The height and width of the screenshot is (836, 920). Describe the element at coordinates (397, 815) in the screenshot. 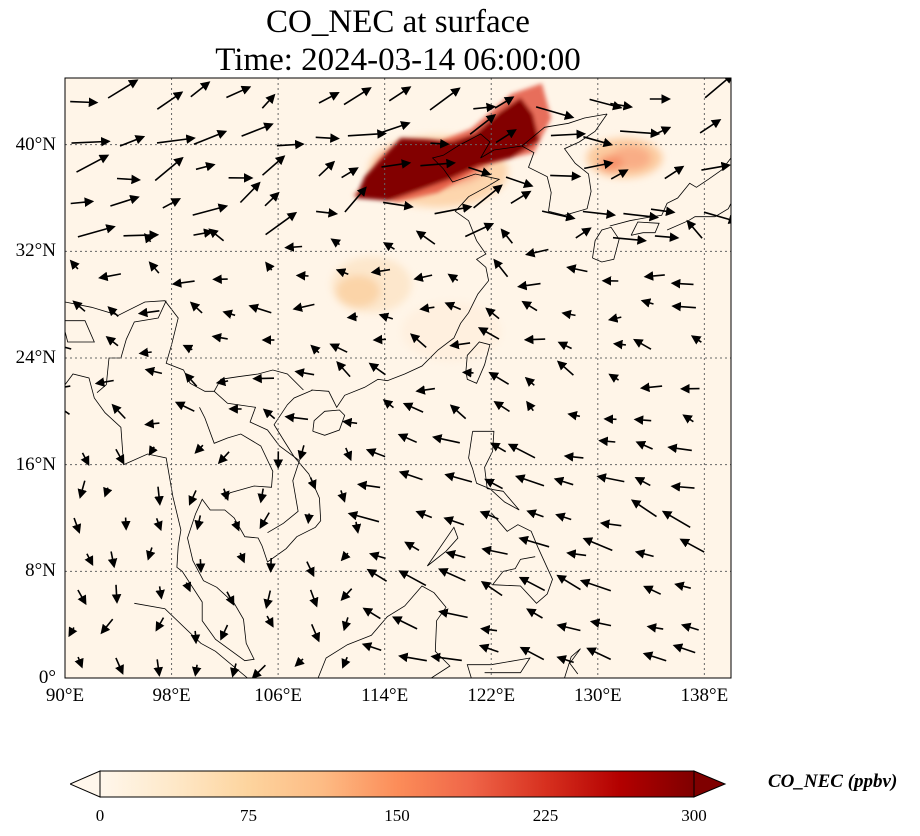

I see `colorbar-tick-label: 150` at that location.